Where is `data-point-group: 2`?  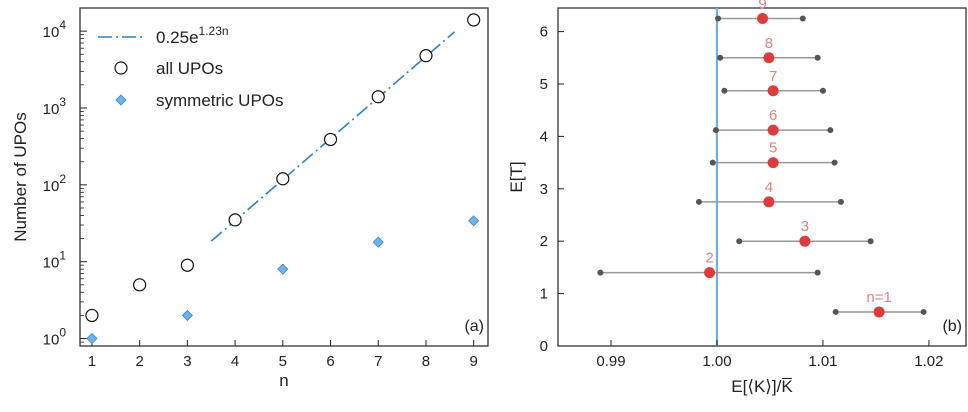
data-point-group: 2 is located at coordinates (709, 264).